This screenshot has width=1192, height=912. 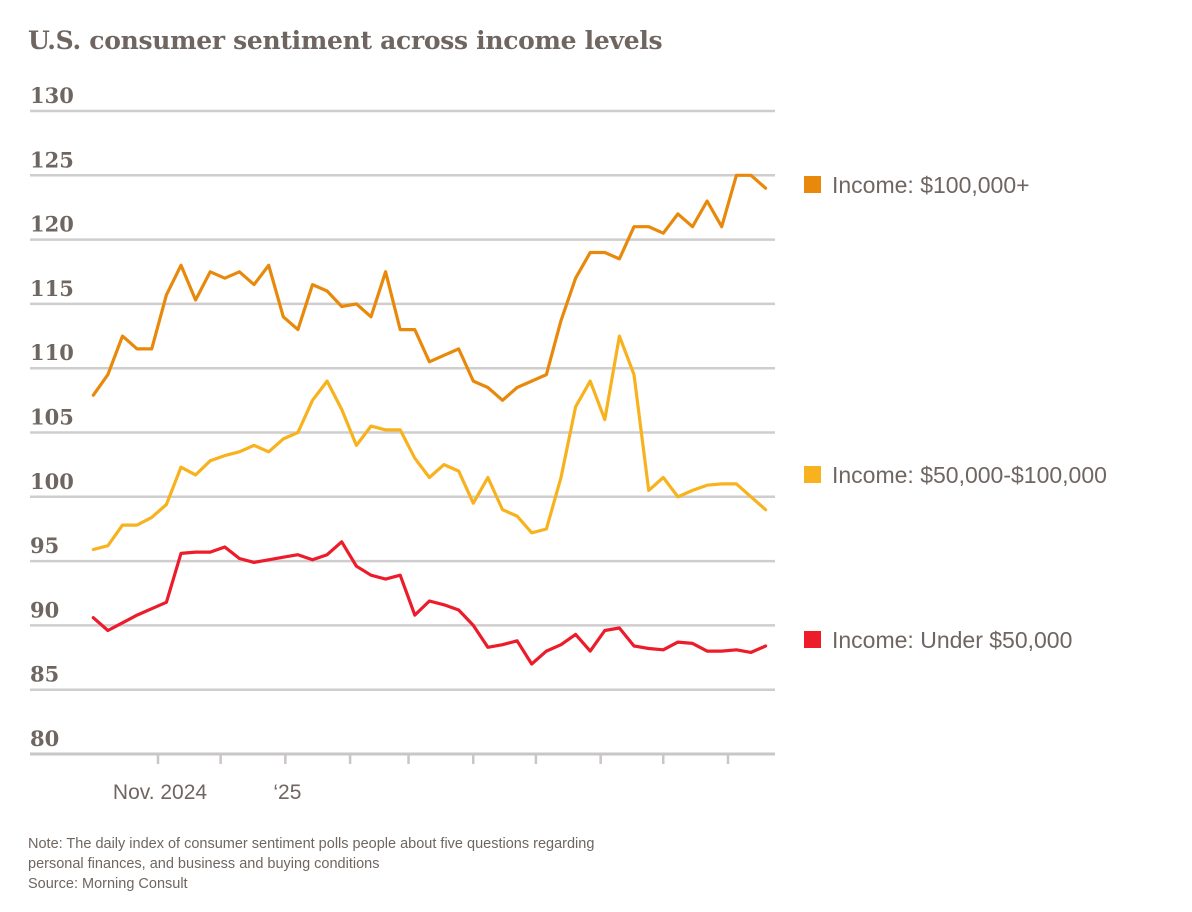 I want to click on y-tick-label: 125, so click(x=52, y=159).